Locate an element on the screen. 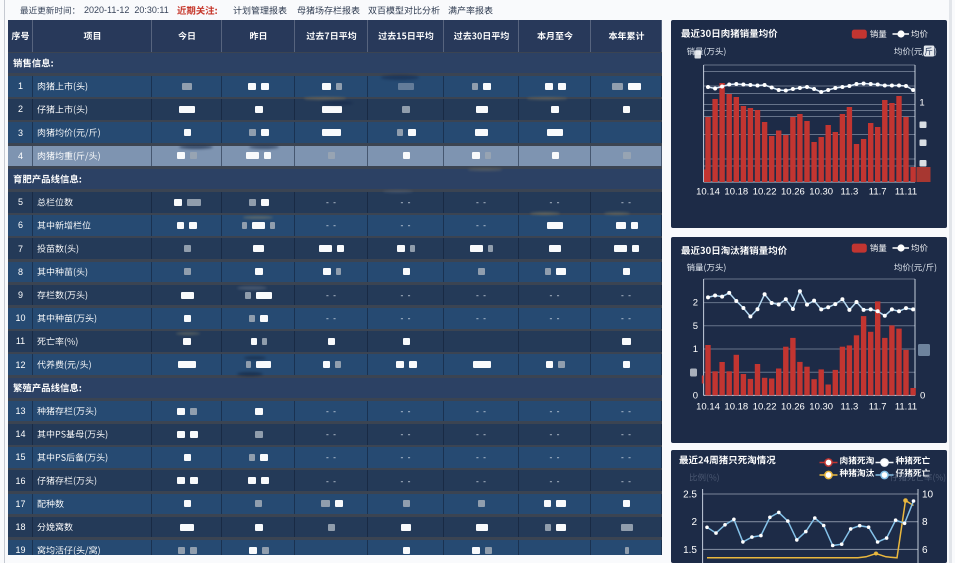 Image resolution: width=955 pixels, height=563 pixels. svg-text: 6 is located at coordinates (925, 550).